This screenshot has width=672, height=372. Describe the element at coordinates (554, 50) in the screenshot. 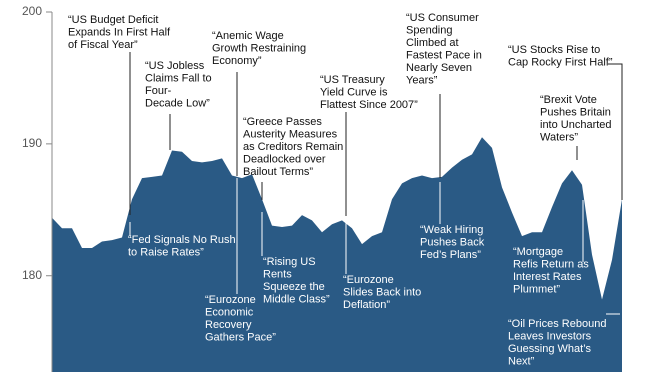

I see `annotation: “US Stocks Rise to` at that location.